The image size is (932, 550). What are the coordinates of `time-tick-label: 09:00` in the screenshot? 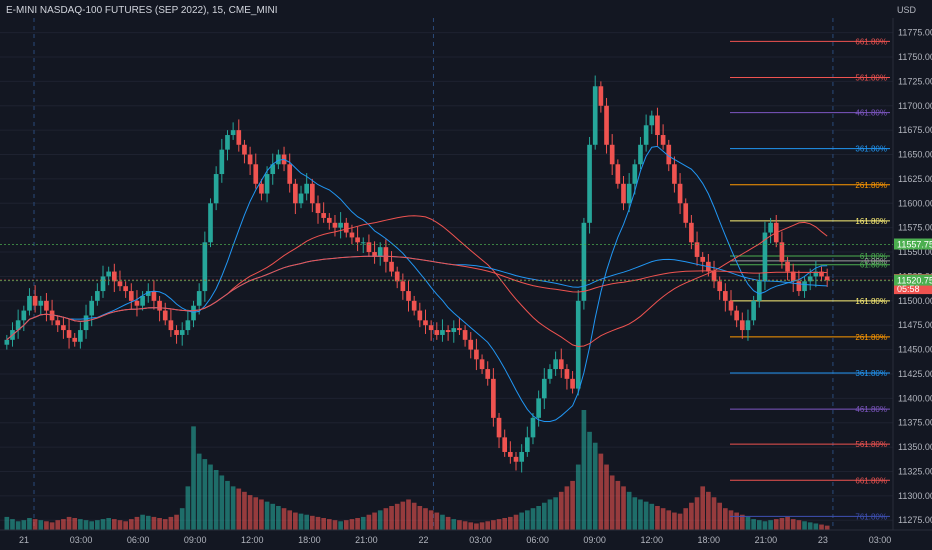 It's located at (594, 540).